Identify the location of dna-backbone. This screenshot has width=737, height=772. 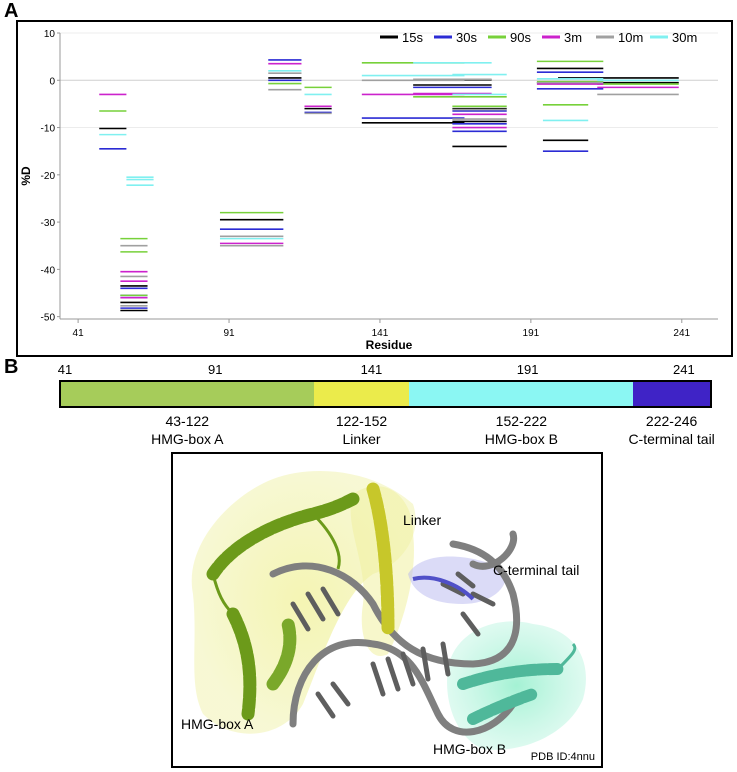
(395, 633).